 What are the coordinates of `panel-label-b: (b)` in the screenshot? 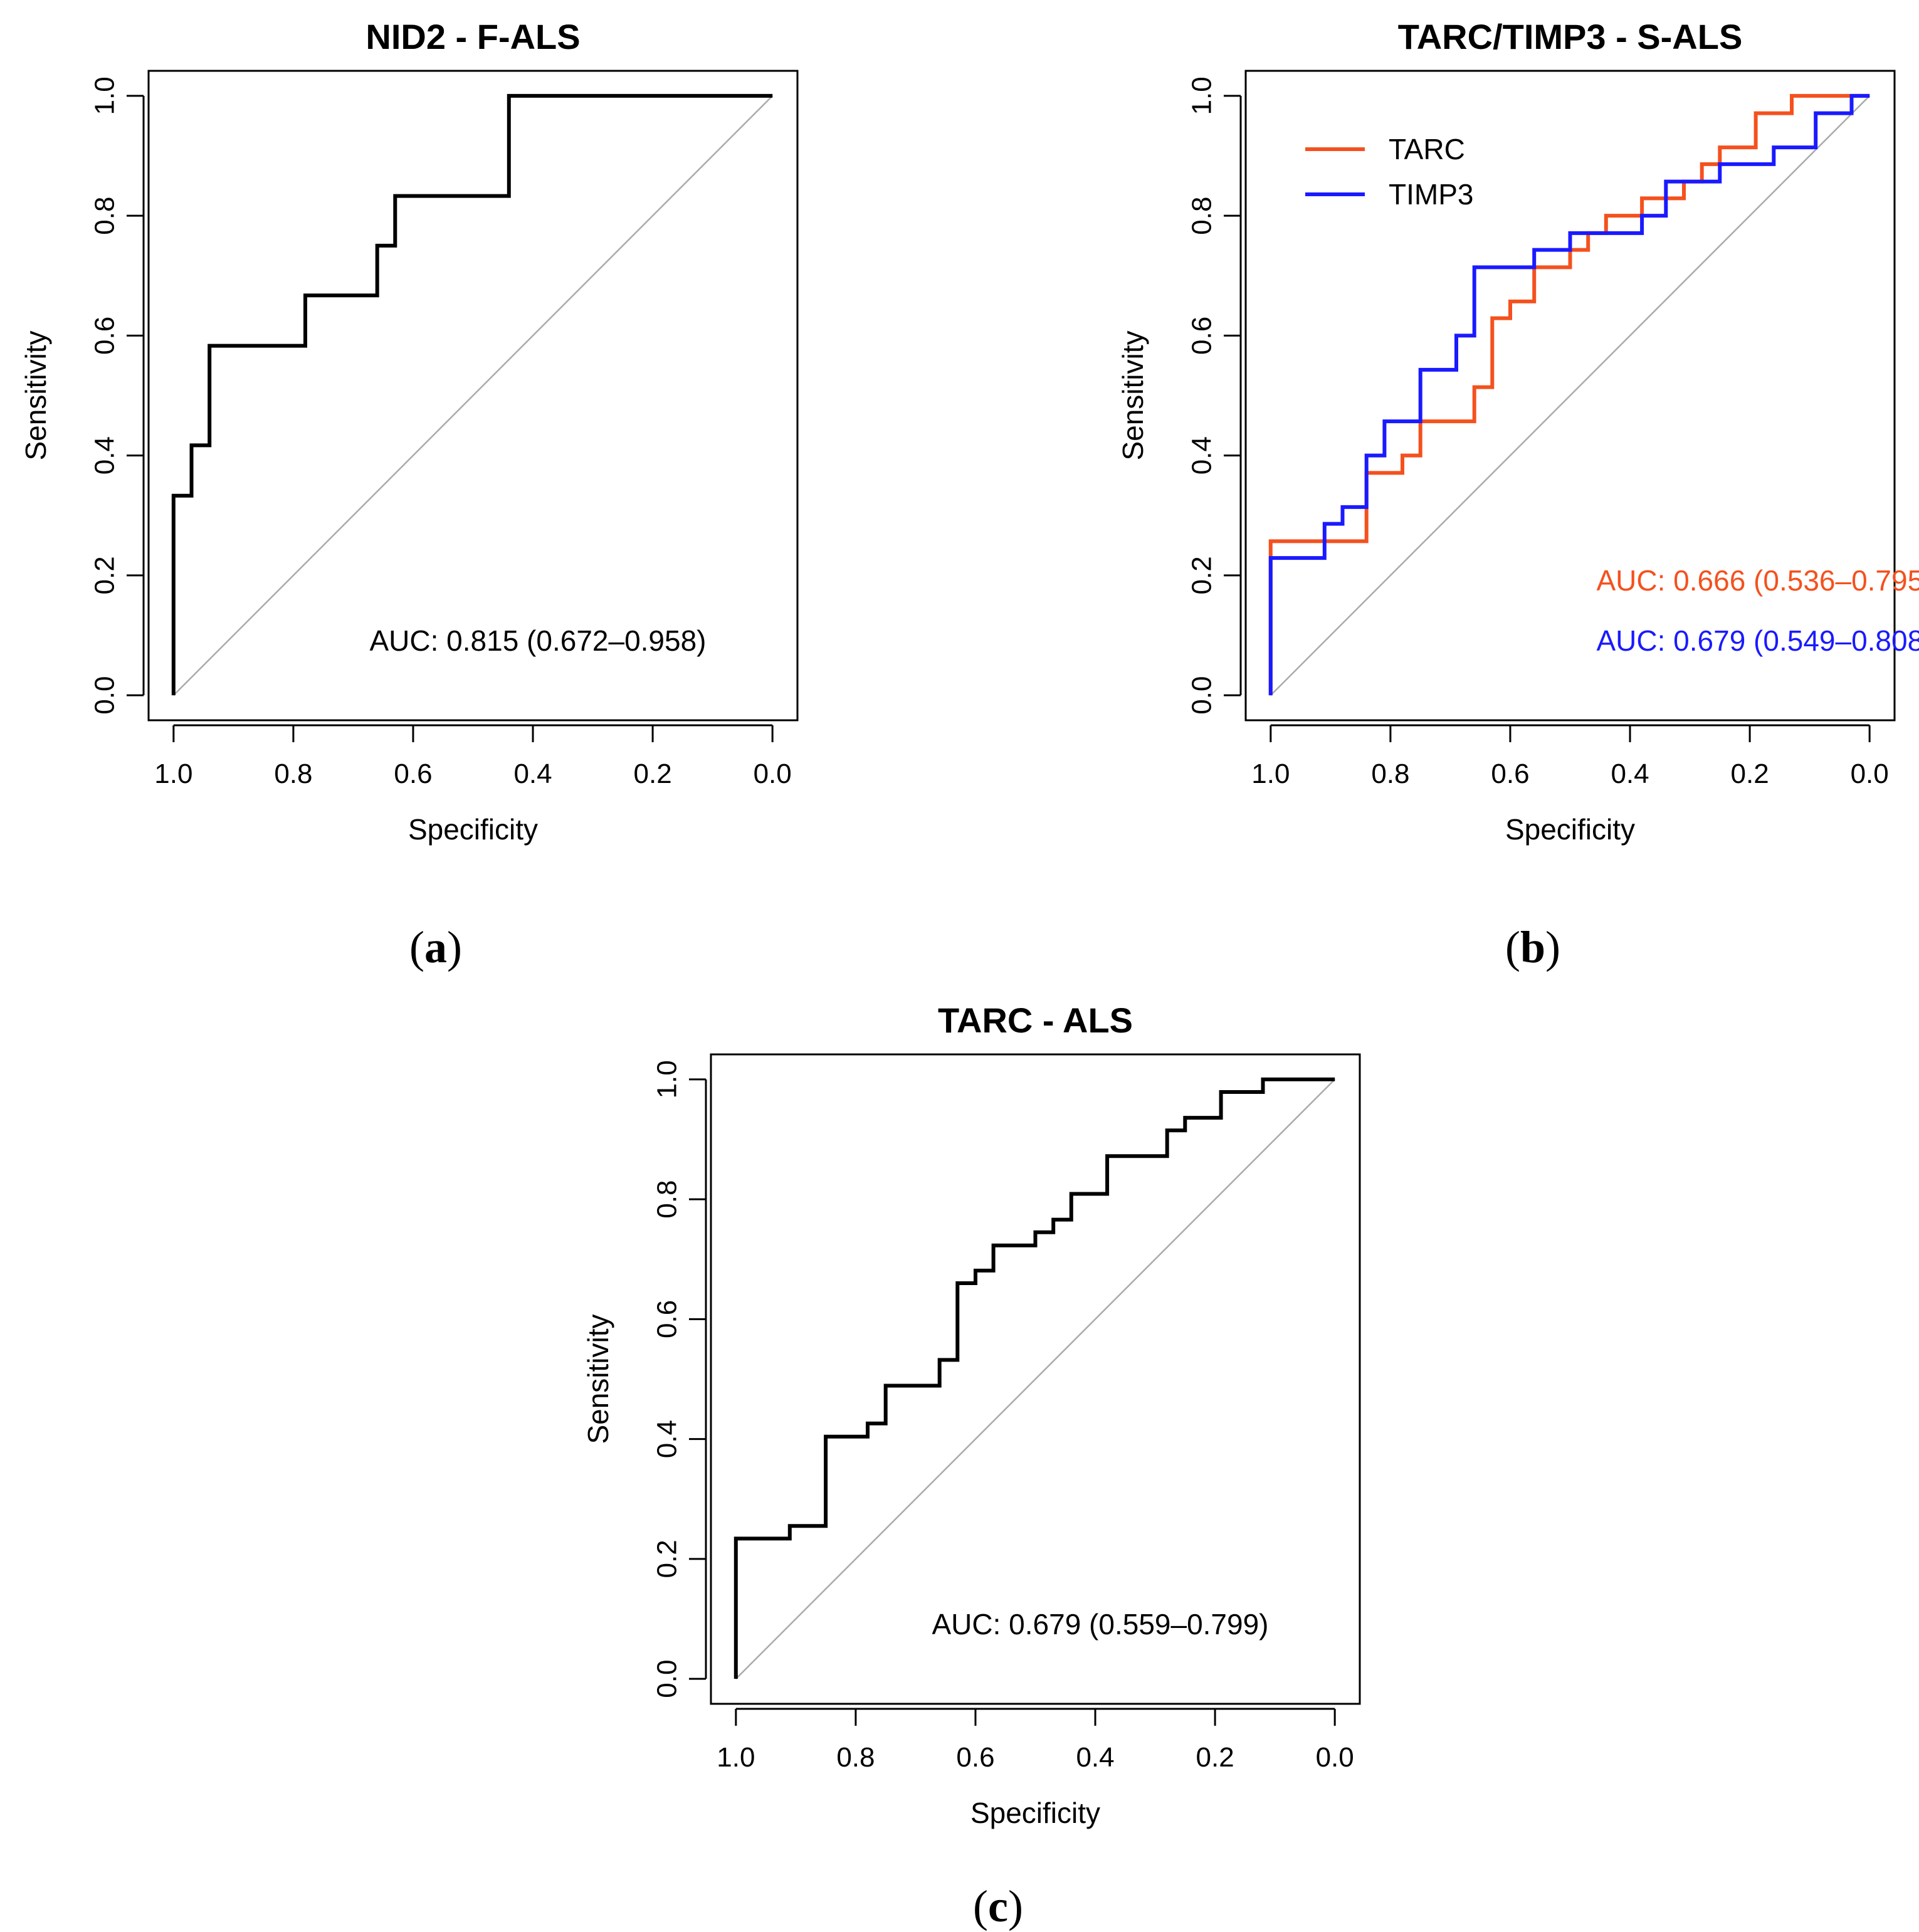 It's located at (1533, 947).